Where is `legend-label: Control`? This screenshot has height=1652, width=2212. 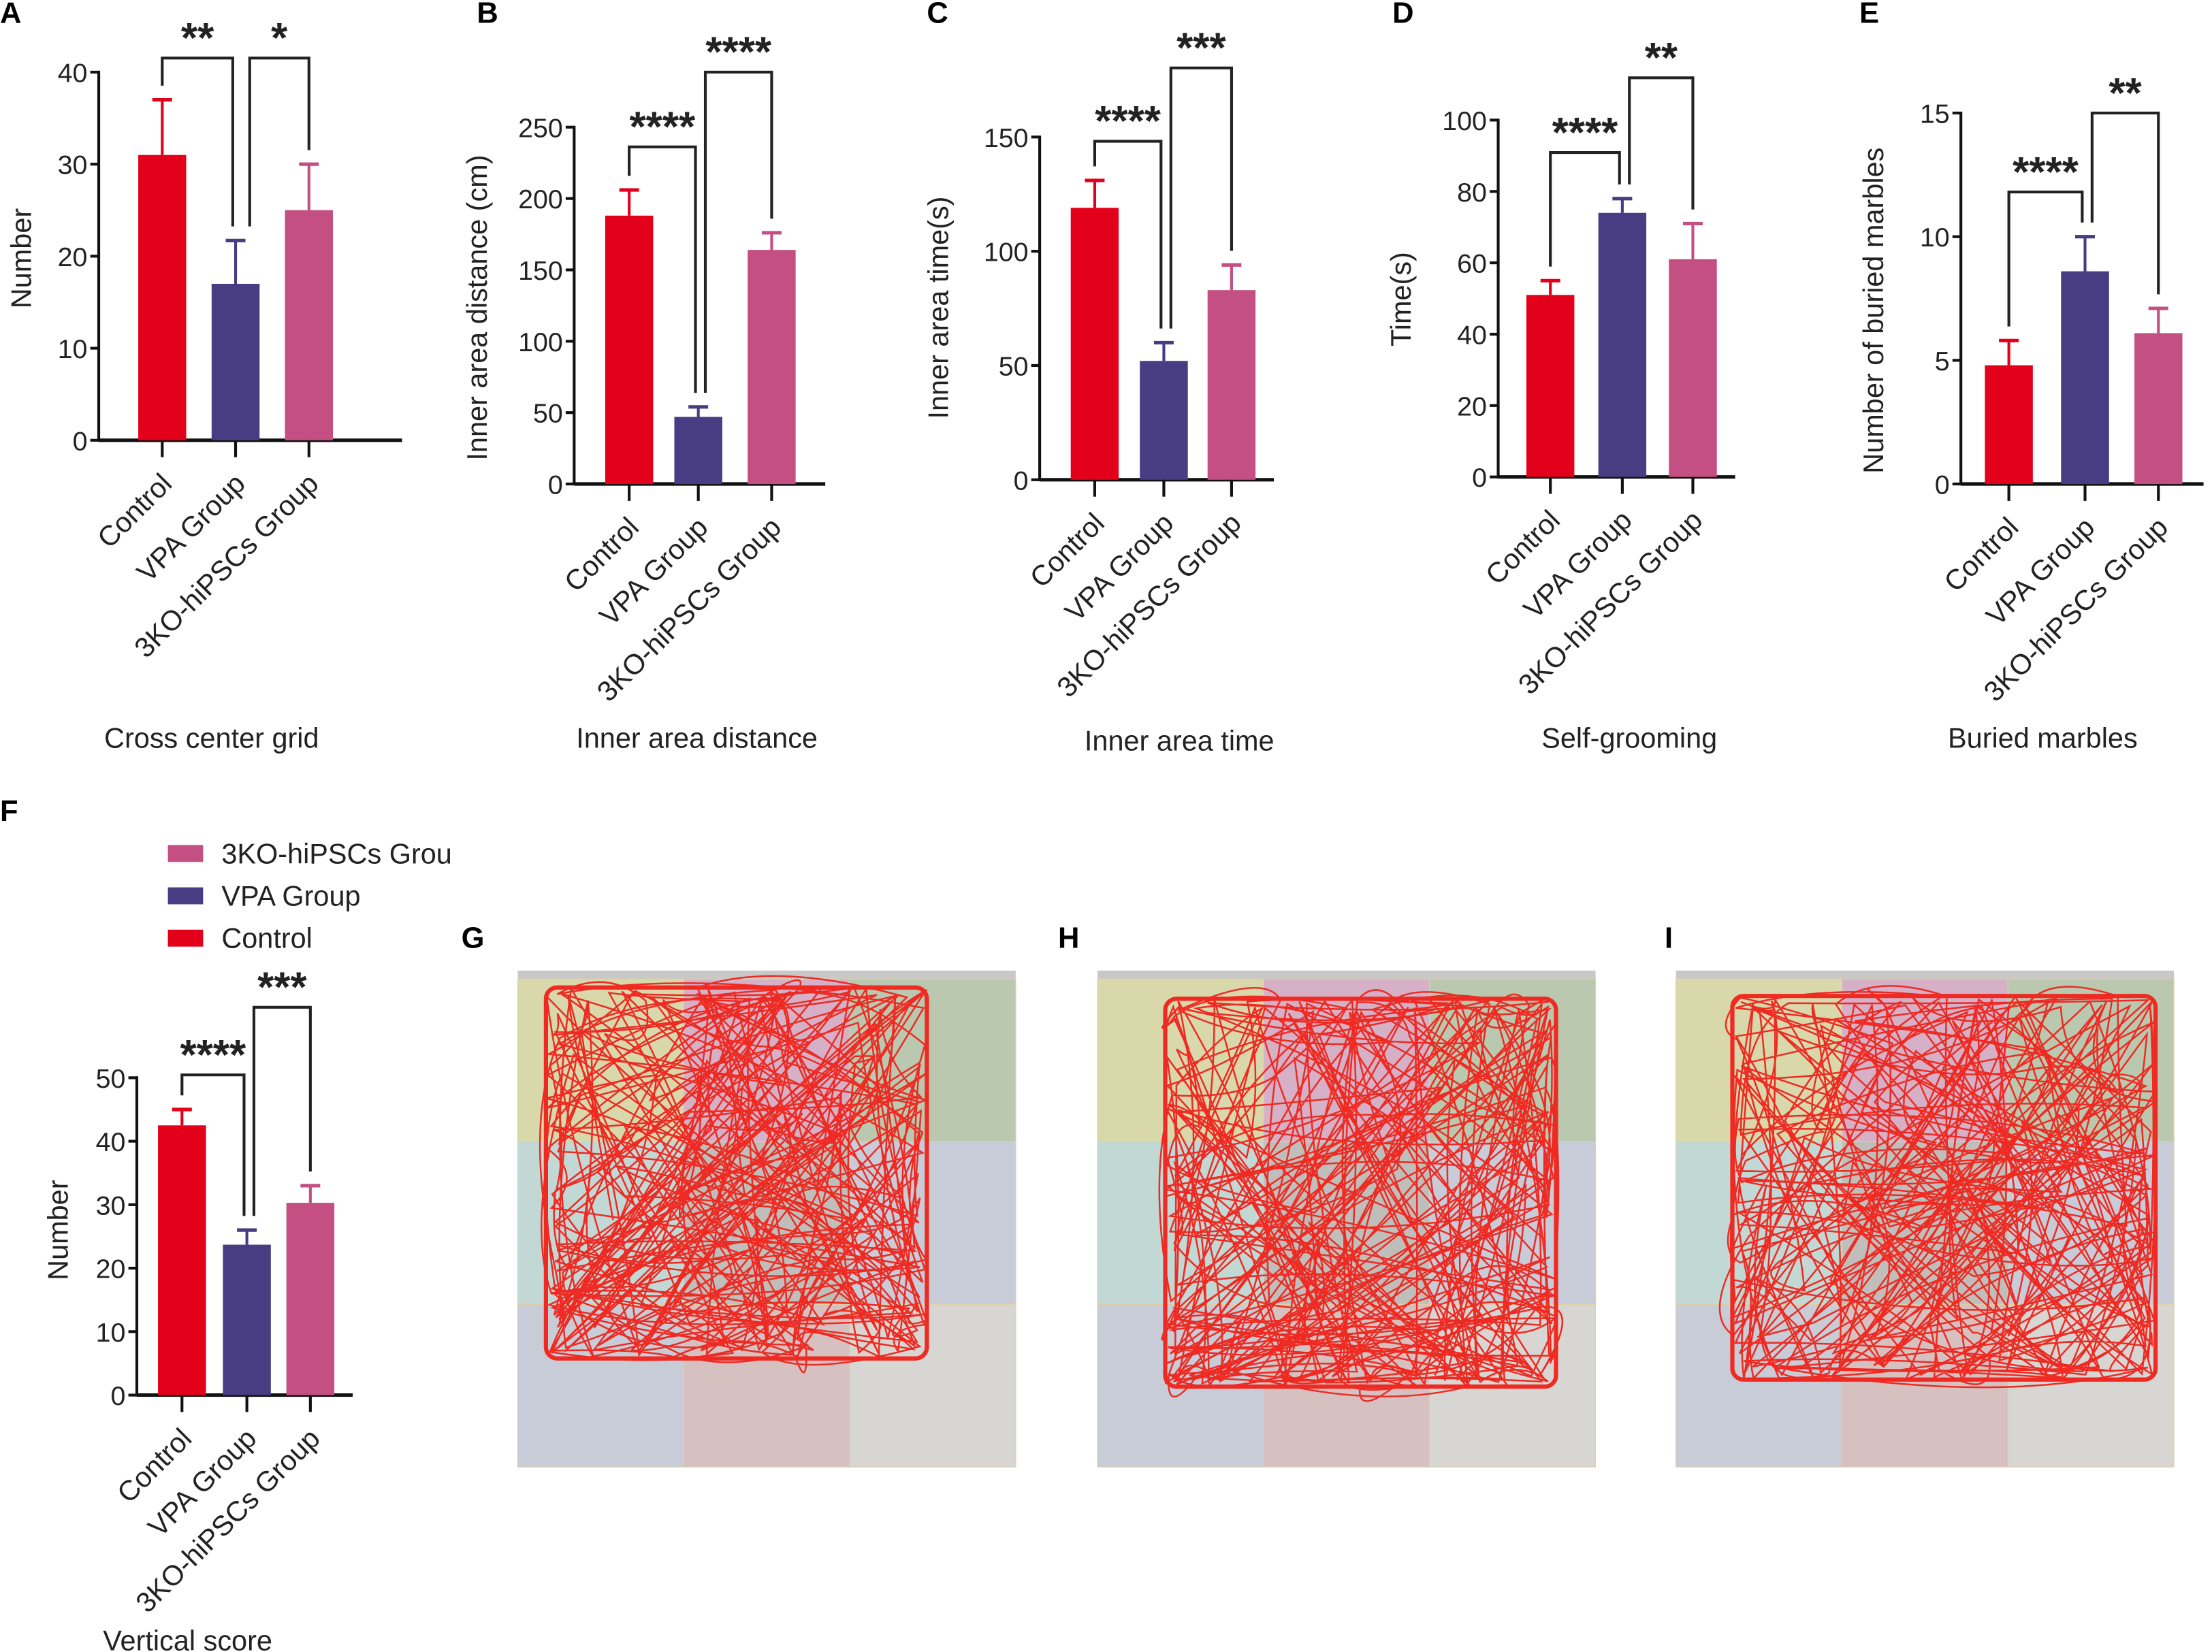 legend-label: Control is located at coordinates (266, 938).